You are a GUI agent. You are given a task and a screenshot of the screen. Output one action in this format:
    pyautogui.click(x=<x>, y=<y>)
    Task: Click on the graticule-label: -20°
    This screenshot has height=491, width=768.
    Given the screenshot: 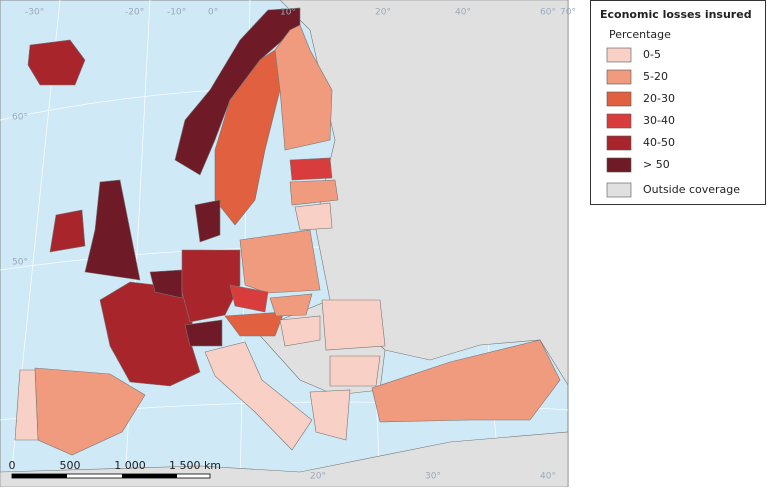 What is the action you would take?
    pyautogui.click(x=134, y=13)
    